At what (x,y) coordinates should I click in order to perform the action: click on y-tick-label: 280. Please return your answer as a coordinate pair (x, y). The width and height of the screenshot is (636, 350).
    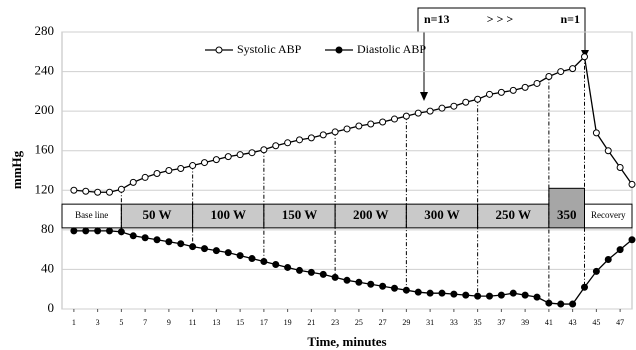
    Looking at the image, I should click on (45, 30).